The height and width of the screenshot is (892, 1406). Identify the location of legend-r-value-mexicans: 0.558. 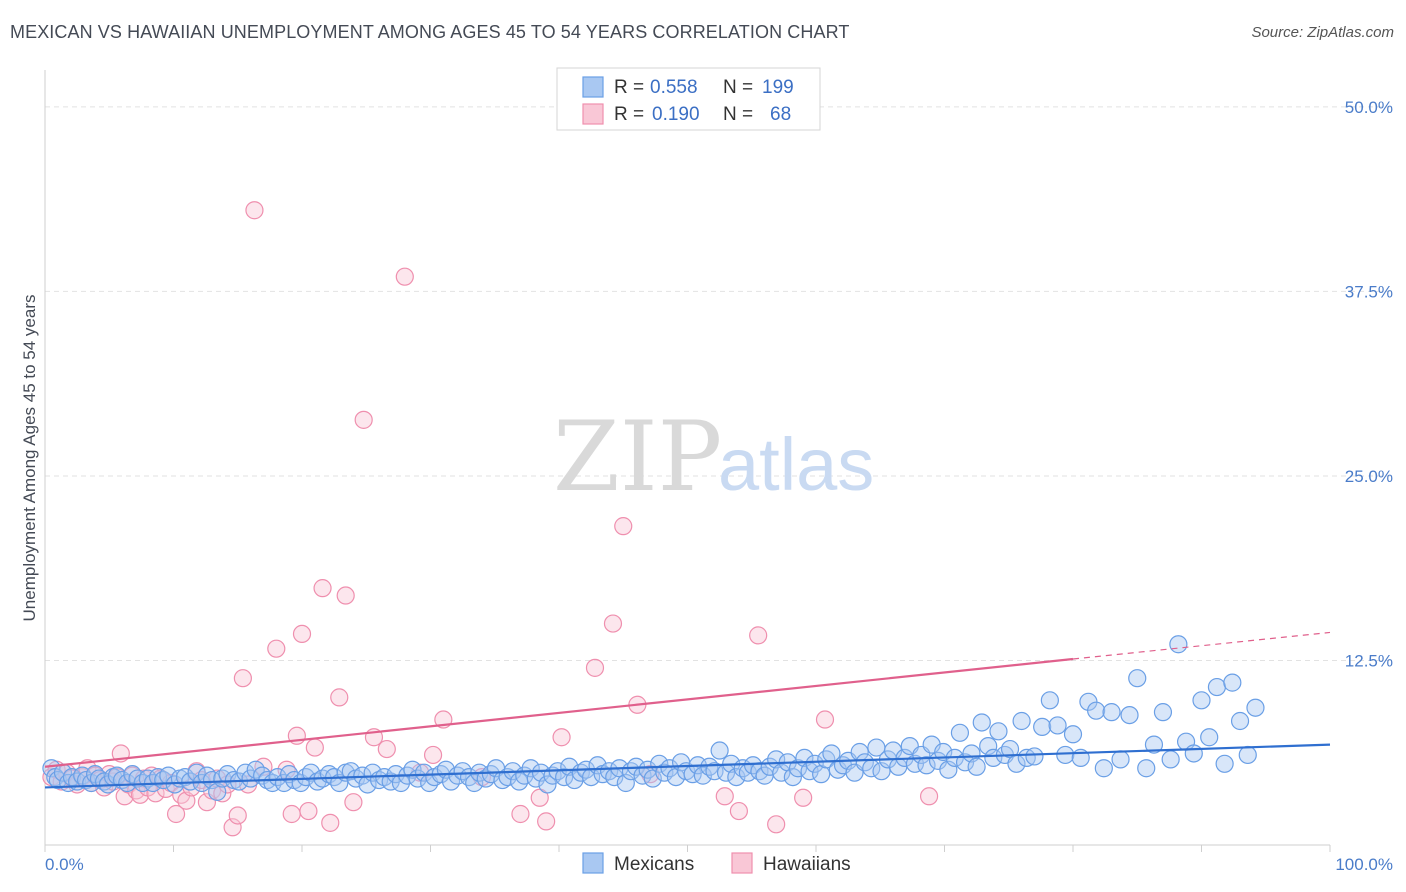
(674, 87).